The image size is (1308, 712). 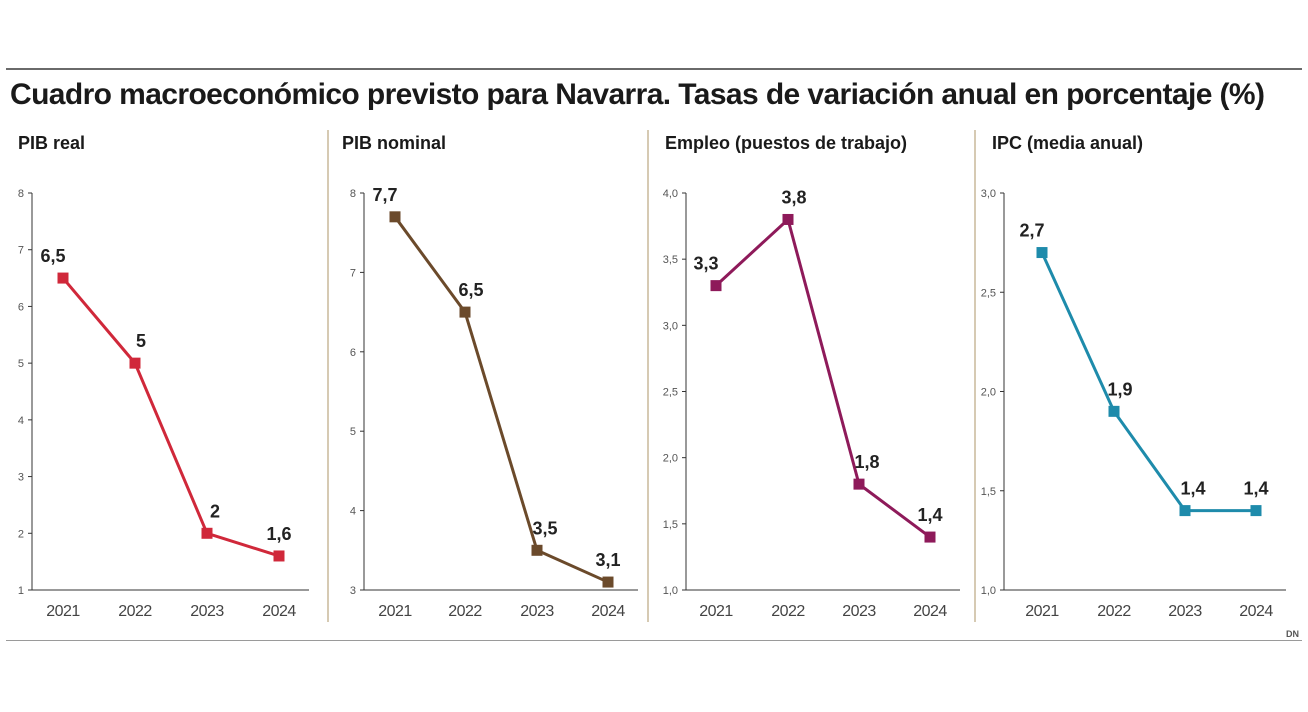 I want to click on chart-3-ytick-label: 2,5, so click(x=670, y=393).